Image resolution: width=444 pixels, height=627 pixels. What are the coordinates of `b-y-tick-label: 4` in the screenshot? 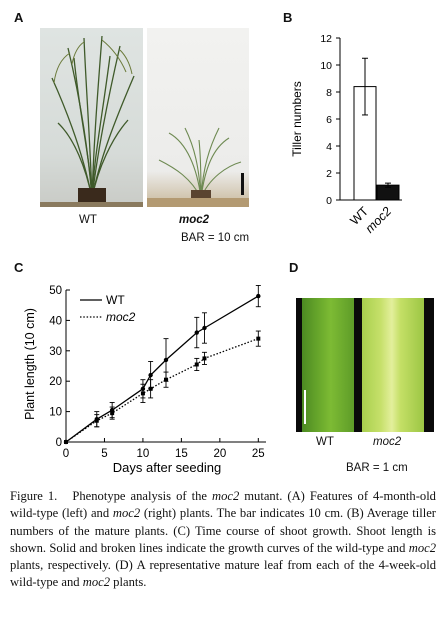 It's located at (329, 147).